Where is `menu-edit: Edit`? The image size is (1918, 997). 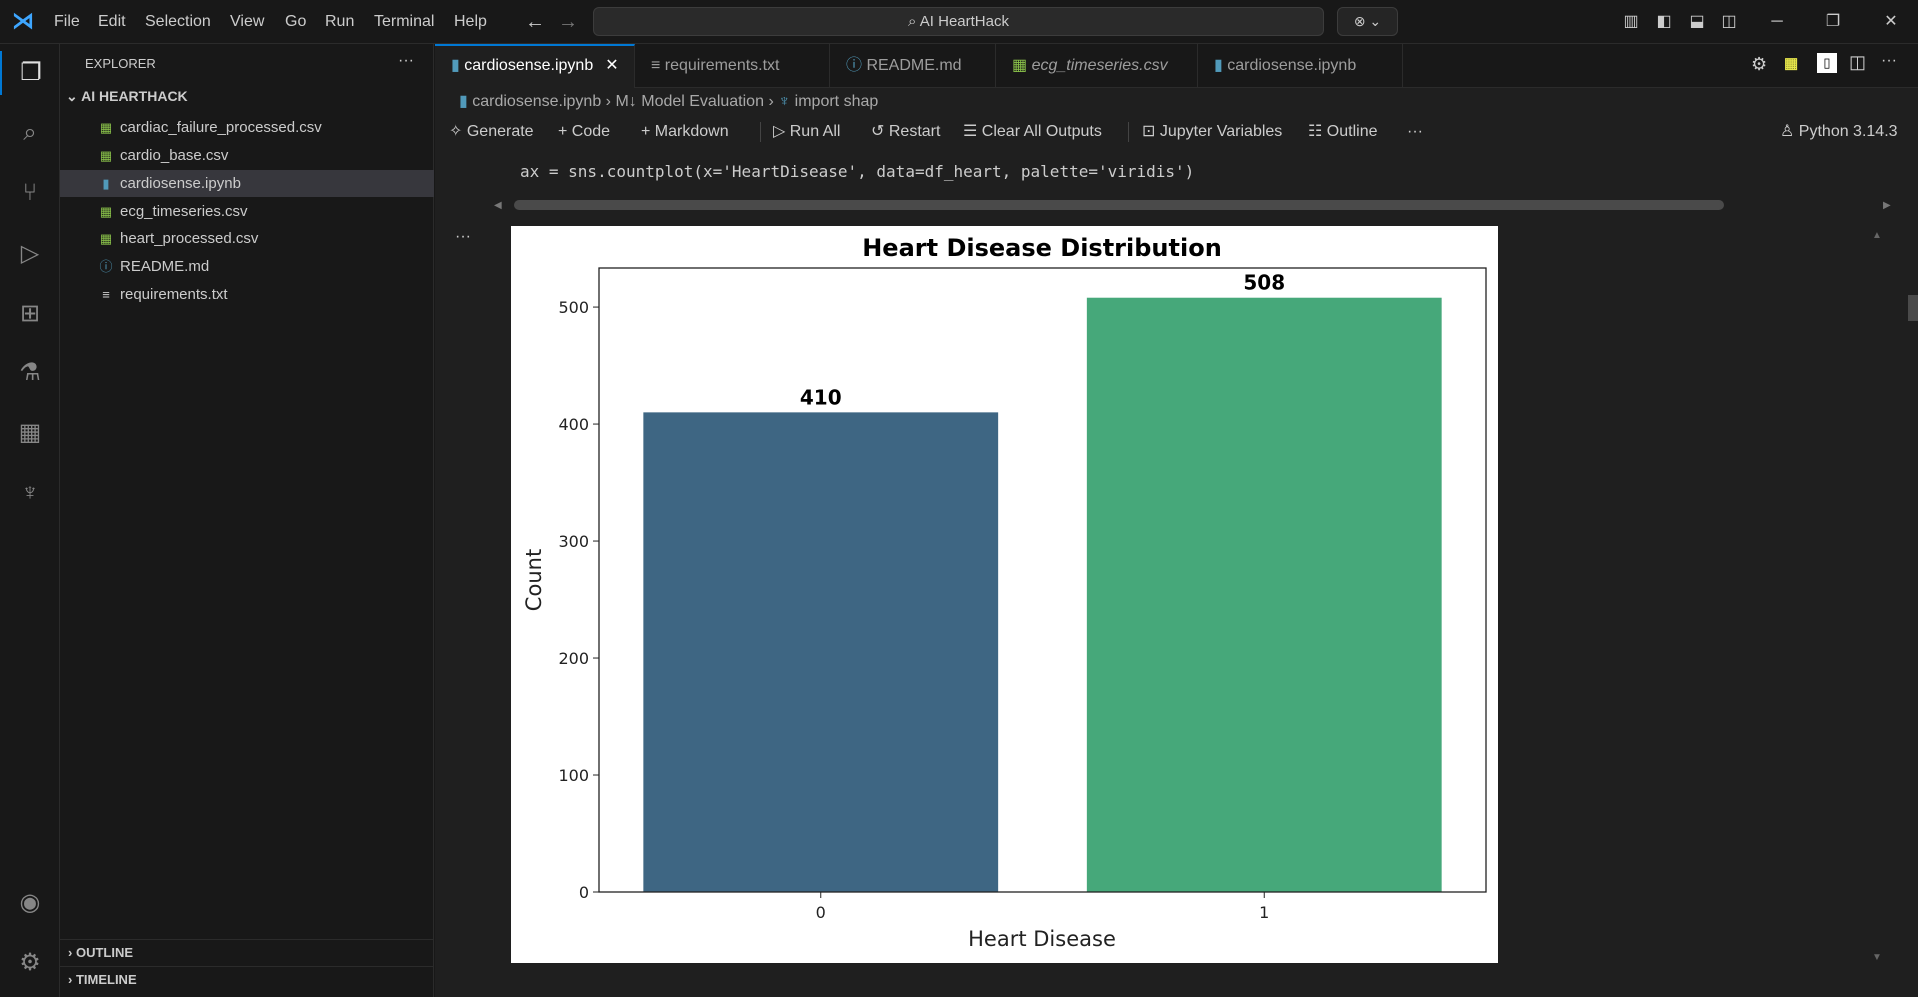
menu-edit: Edit is located at coordinates (112, 21).